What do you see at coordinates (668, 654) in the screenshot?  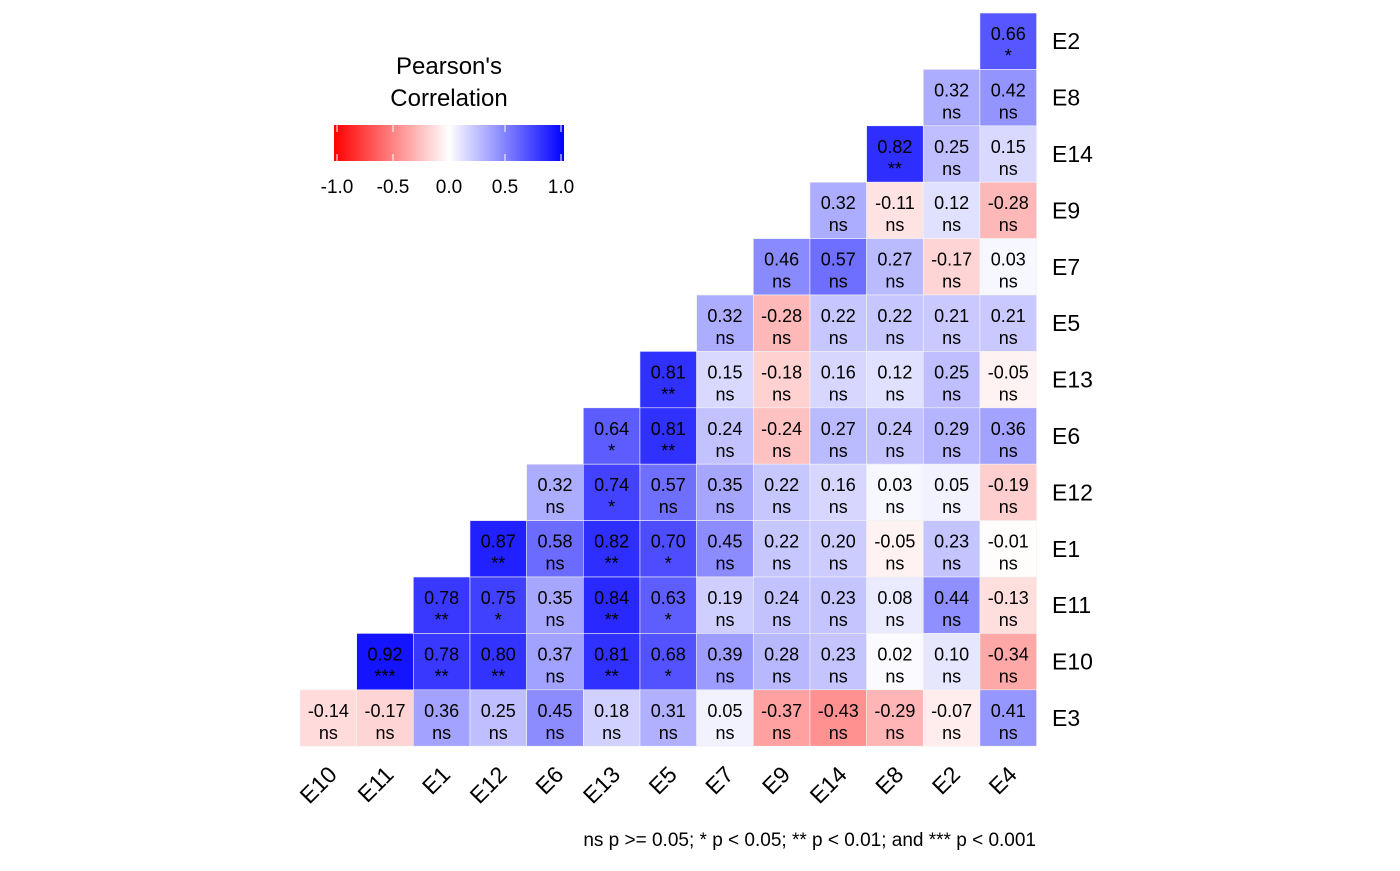 I see `cell-correlation-value: 0.68` at bounding box center [668, 654].